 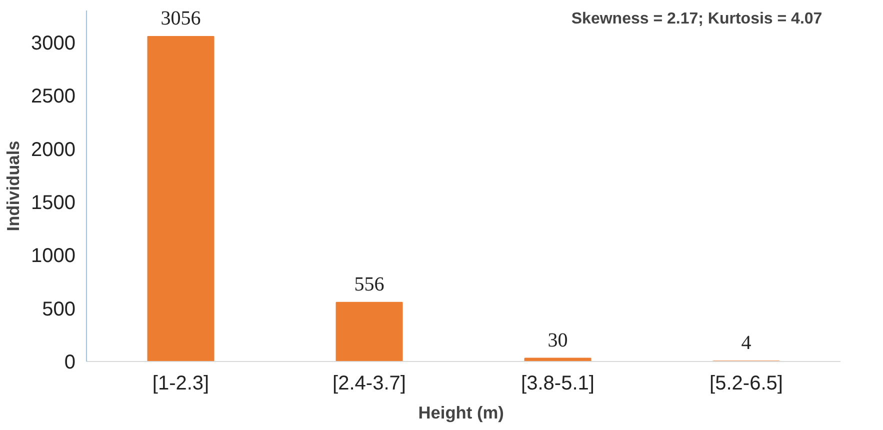 What do you see at coordinates (696, 19) in the screenshot?
I see `annotation: Skewness = 2.17; Kurtosis = 4.07` at bounding box center [696, 19].